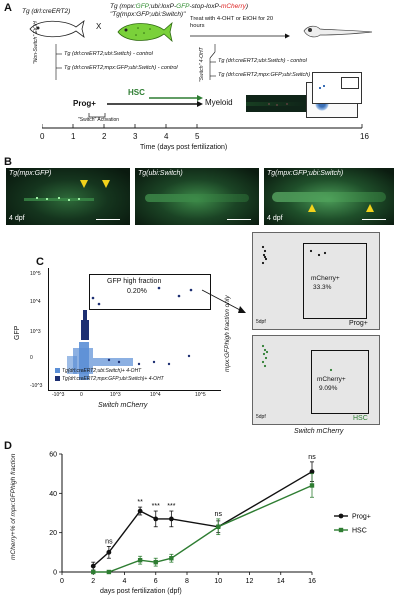 The width and height of the screenshot is (400, 600). What do you see at coordinates (261, 417) in the screenshot?
I see `hsc-age-label: 5dpf` at bounding box center [261, 417].